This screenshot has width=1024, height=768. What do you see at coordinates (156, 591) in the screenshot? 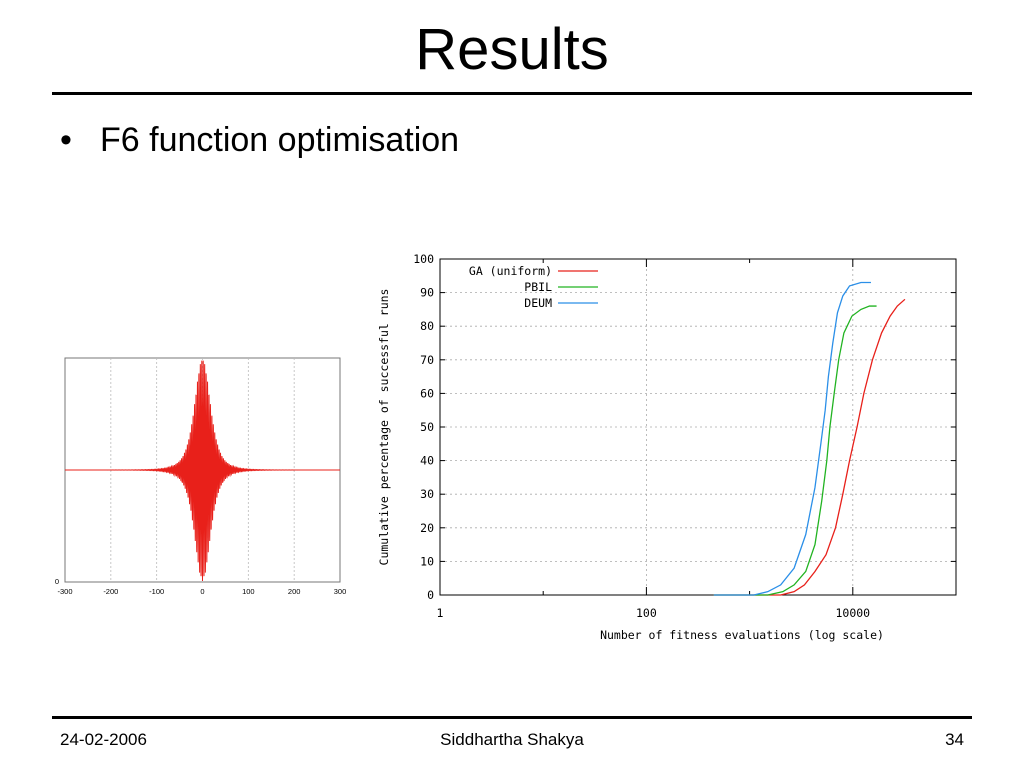
I see `f6-x-tick-label: -100` at bounding box center [156, 591].